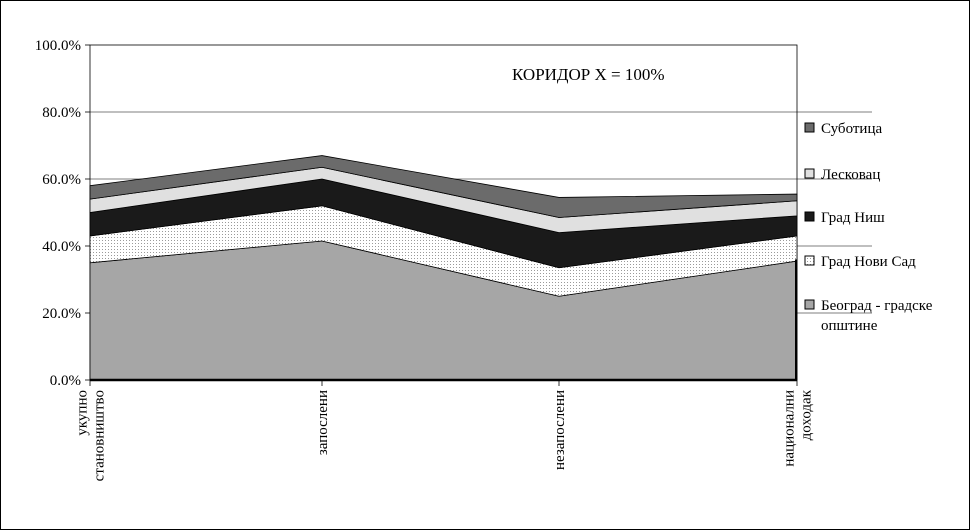 The width and height of the screenshot is (972, 532). What do you see at coordinates (849, 326) in the screenshot?
I see `legend-label: општине` at bounding box center [849, 326].